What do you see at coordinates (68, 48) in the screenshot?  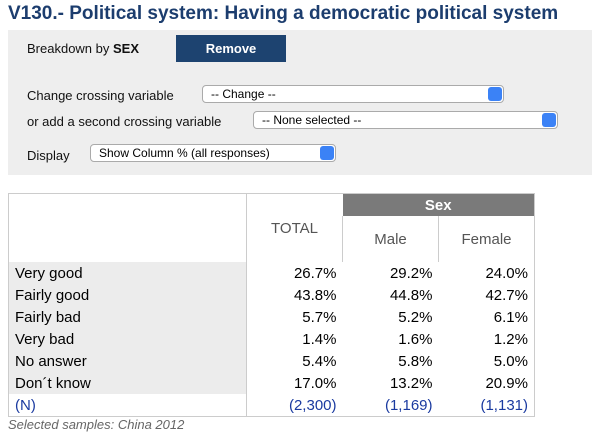 I see `breakdown-label: Breakdown by` at bounding box center [68, 48].